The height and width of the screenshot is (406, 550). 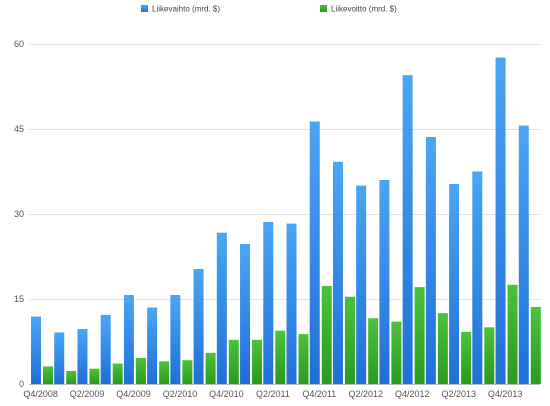 What do you see at coordinates (117, 373) in the screenshot?
I see `bar-liikevoitto-Q3-2009` at bounding box center [117, 373].